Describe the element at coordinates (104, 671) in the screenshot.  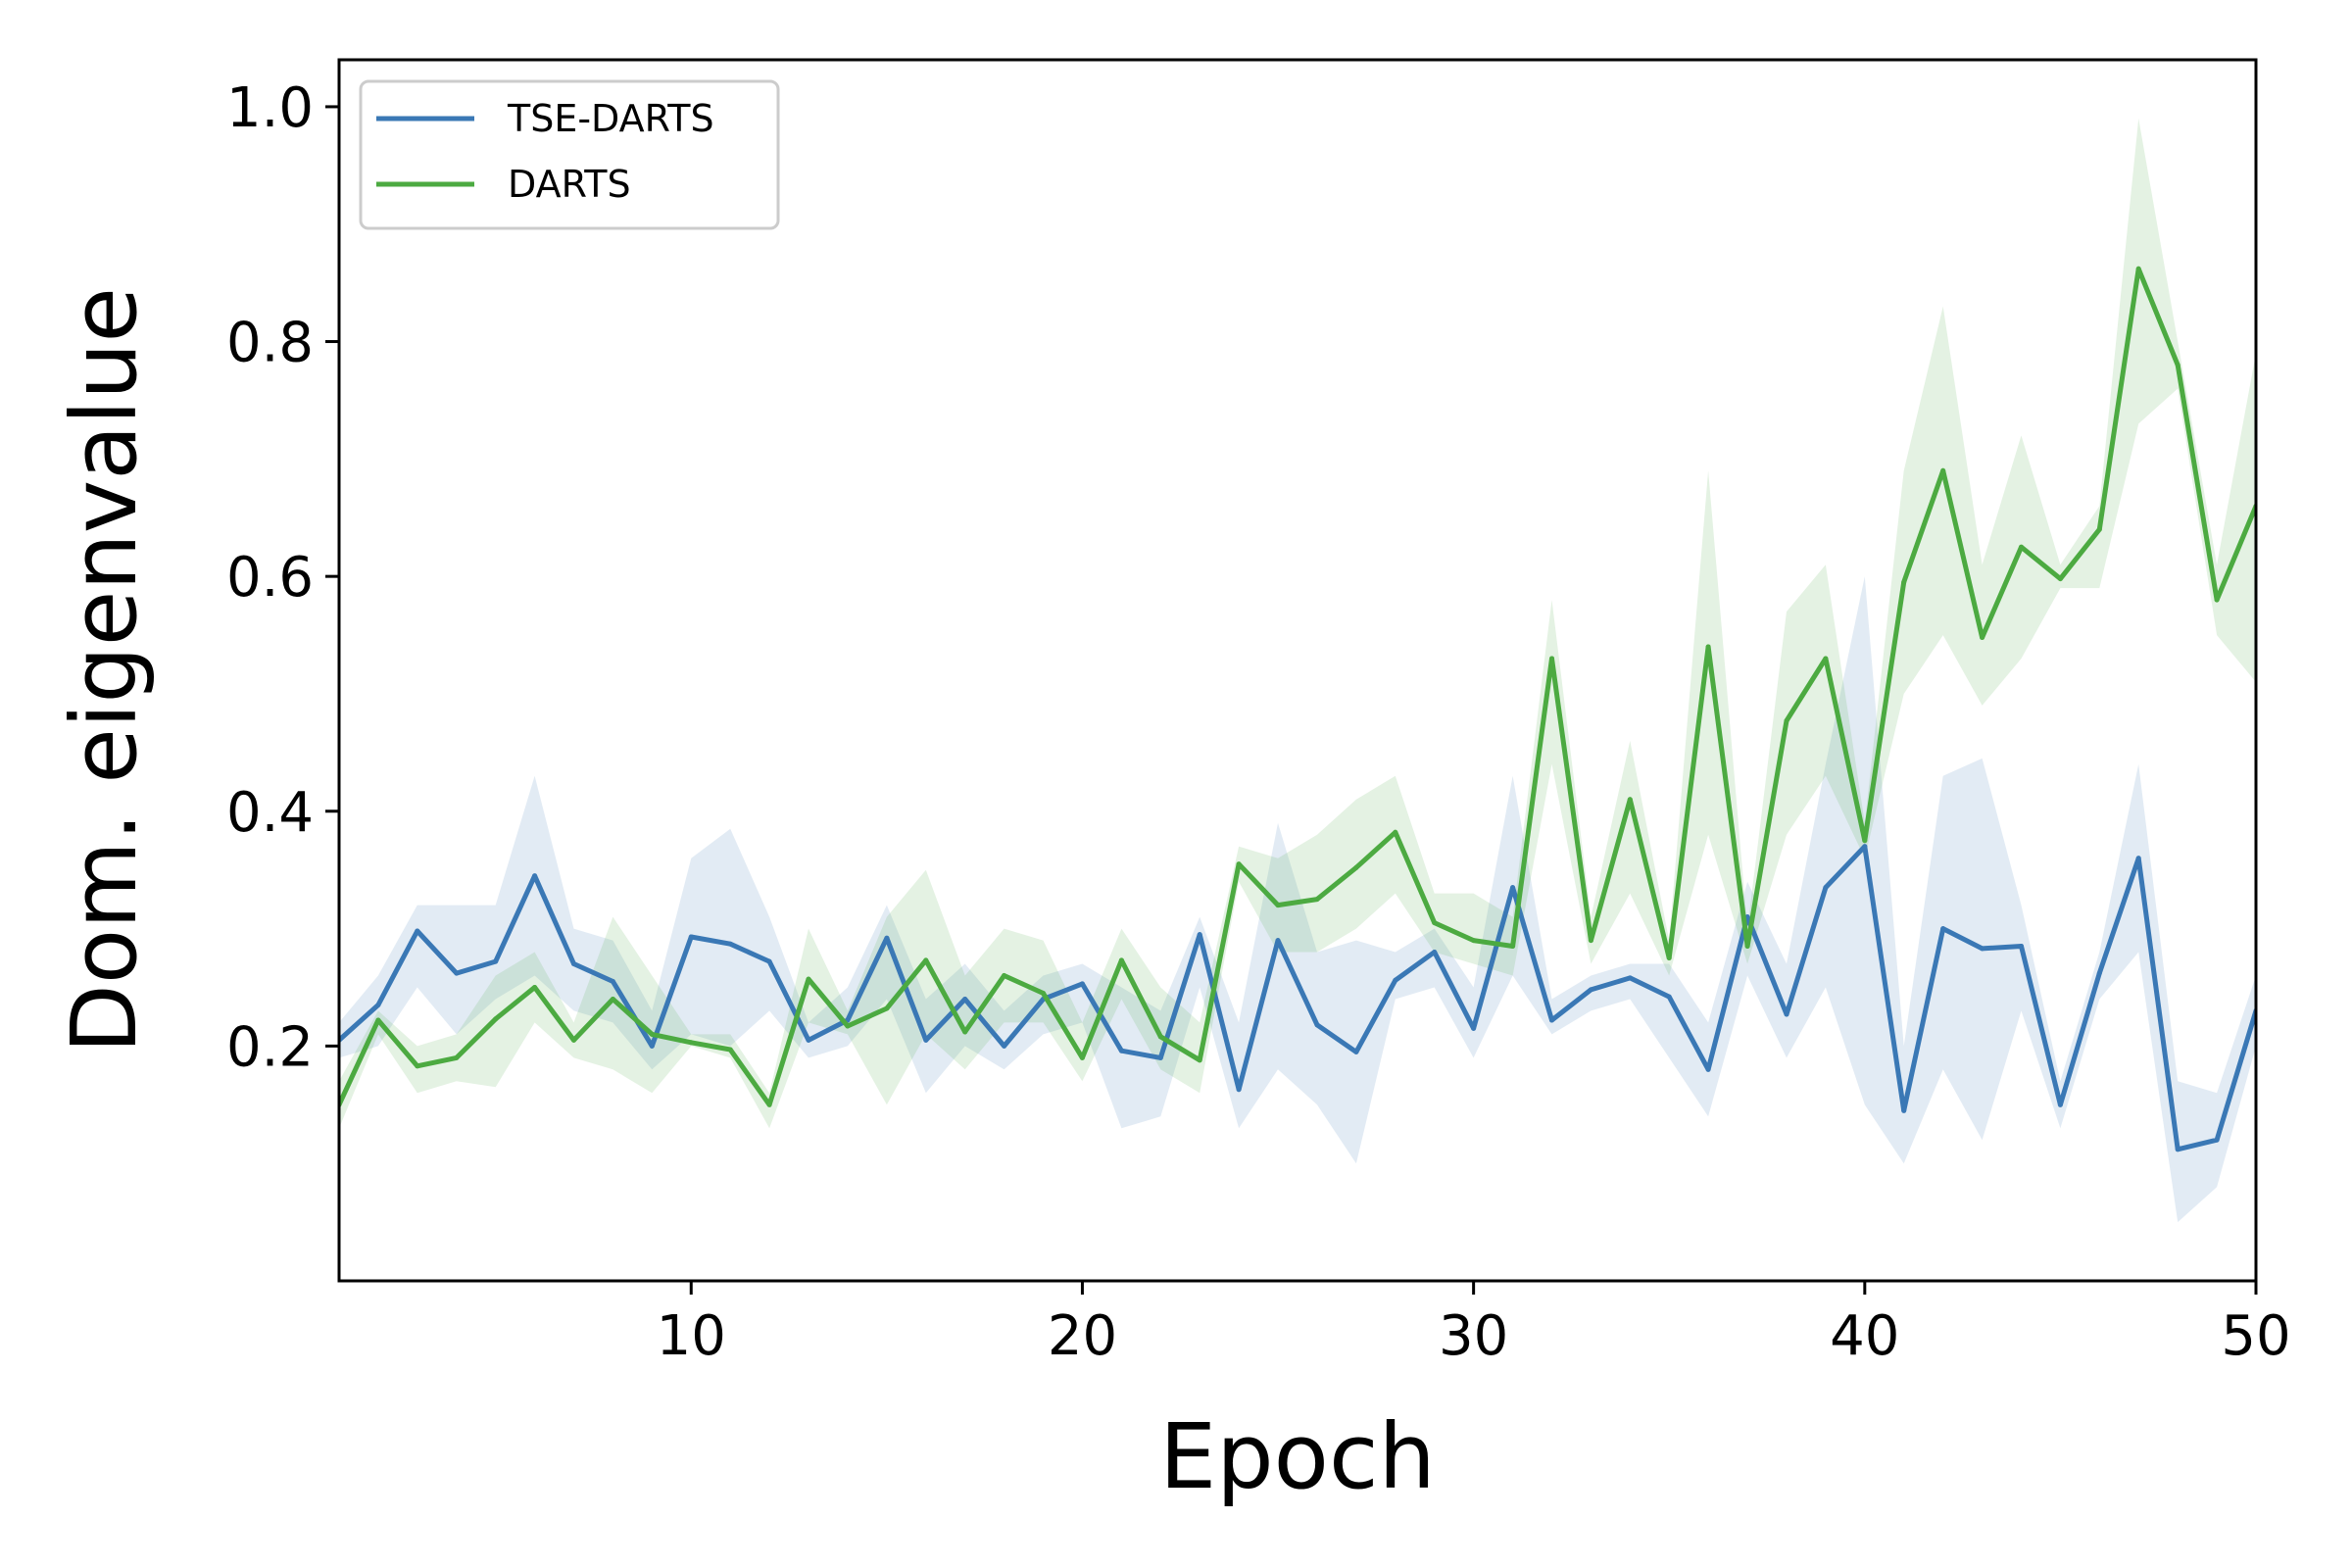
I see `y-axis-label: Dom. eigenvalue` at that location.